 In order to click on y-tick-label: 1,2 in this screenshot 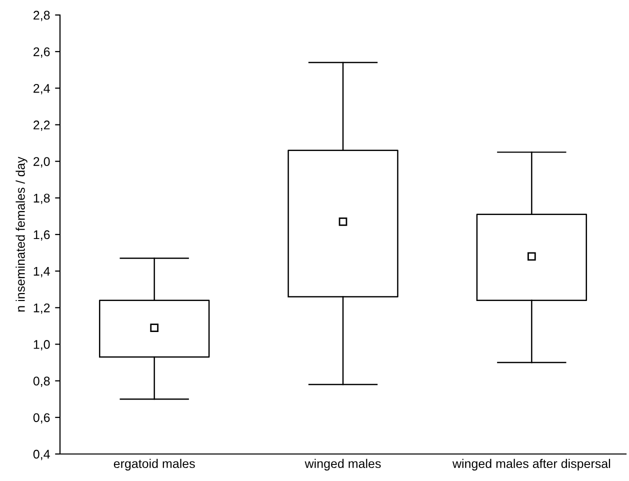, I will do `click(42, 308)`.